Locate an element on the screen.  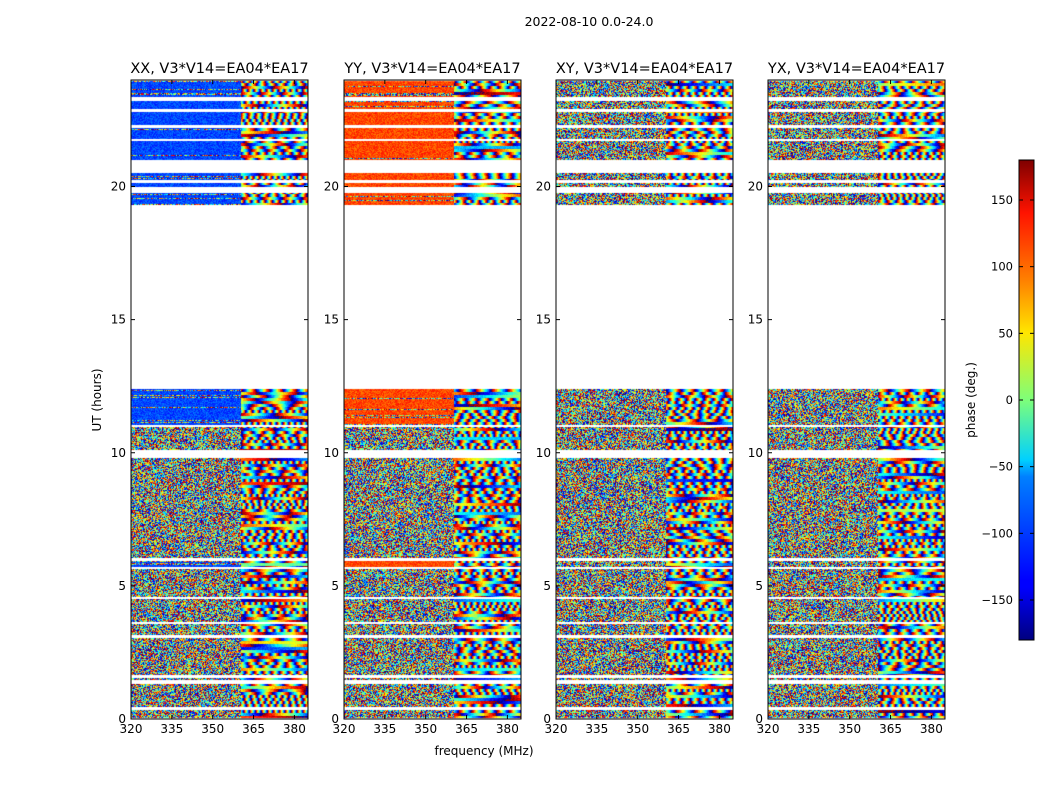
panel-title: YX, V3*V14=EA04*EA17 is located at coordinates (856, 69).